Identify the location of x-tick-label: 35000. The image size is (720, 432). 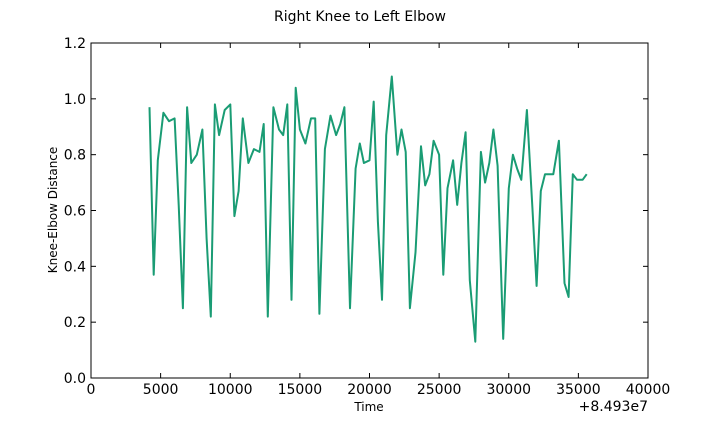
(578, 390).